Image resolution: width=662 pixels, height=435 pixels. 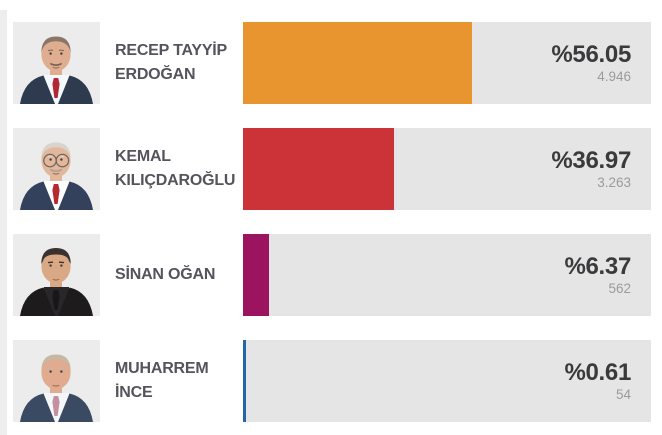 I want to click on candidate-name-line2: ERDOĞAN, so click(x=155, y=74).